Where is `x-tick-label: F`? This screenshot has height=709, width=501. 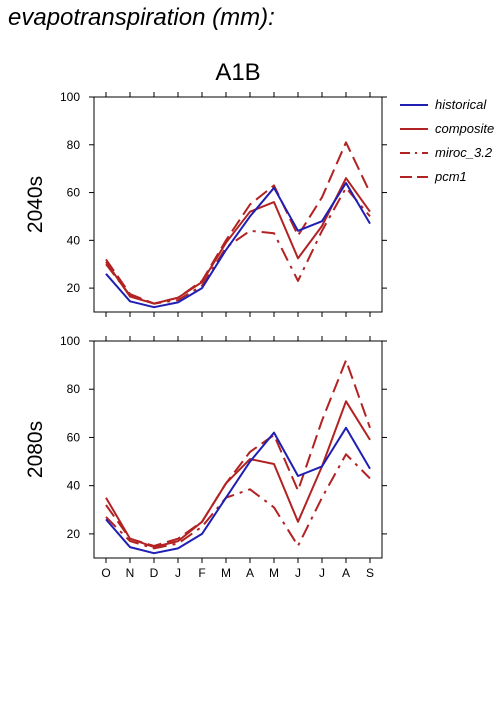
x-tick-label: F is located at coordinates (201, 573).